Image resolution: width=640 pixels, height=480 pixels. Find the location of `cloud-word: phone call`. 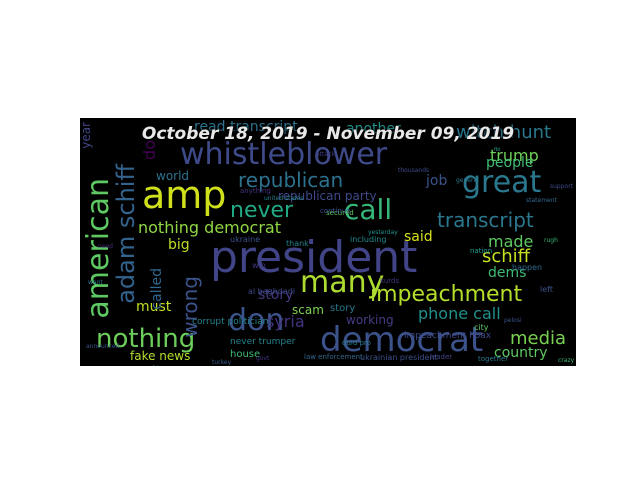

cloud-word: phone call is located at coordinates (459, 313).